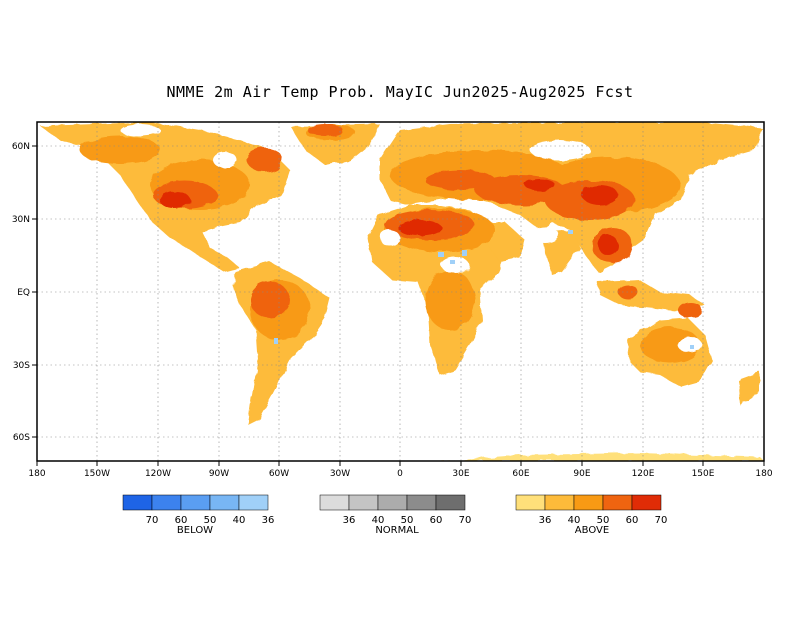 The width and height of the screenshot is (800, 618). What do you see at coordinates (378, 520) in the screenshot?
I see `legend-normal-label-40: 40` at bounding box center [378, 520].